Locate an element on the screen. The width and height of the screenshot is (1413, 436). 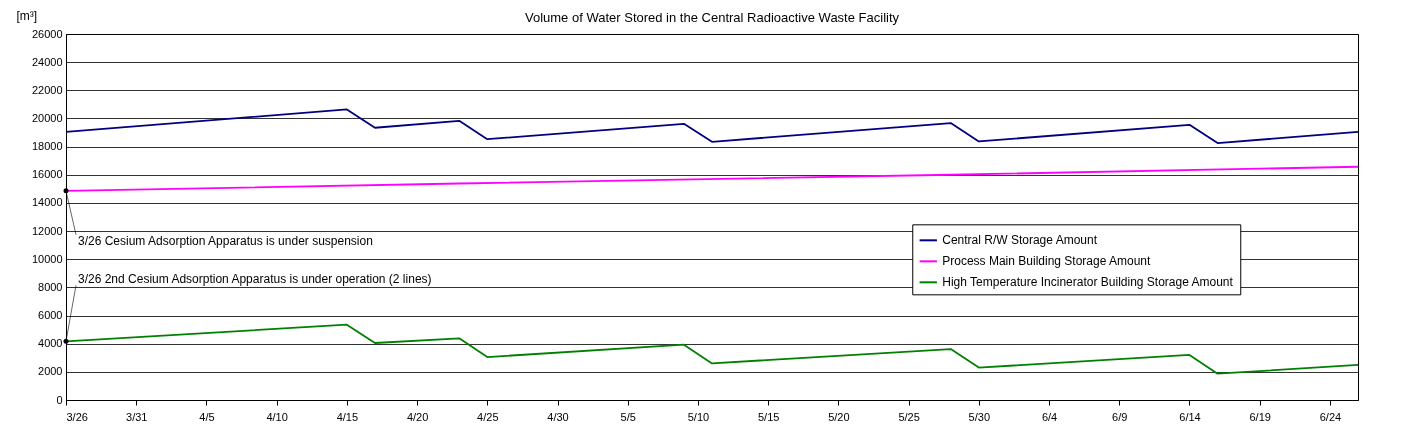
y-tick-label: 12000 is located at coordinates (47, 230).